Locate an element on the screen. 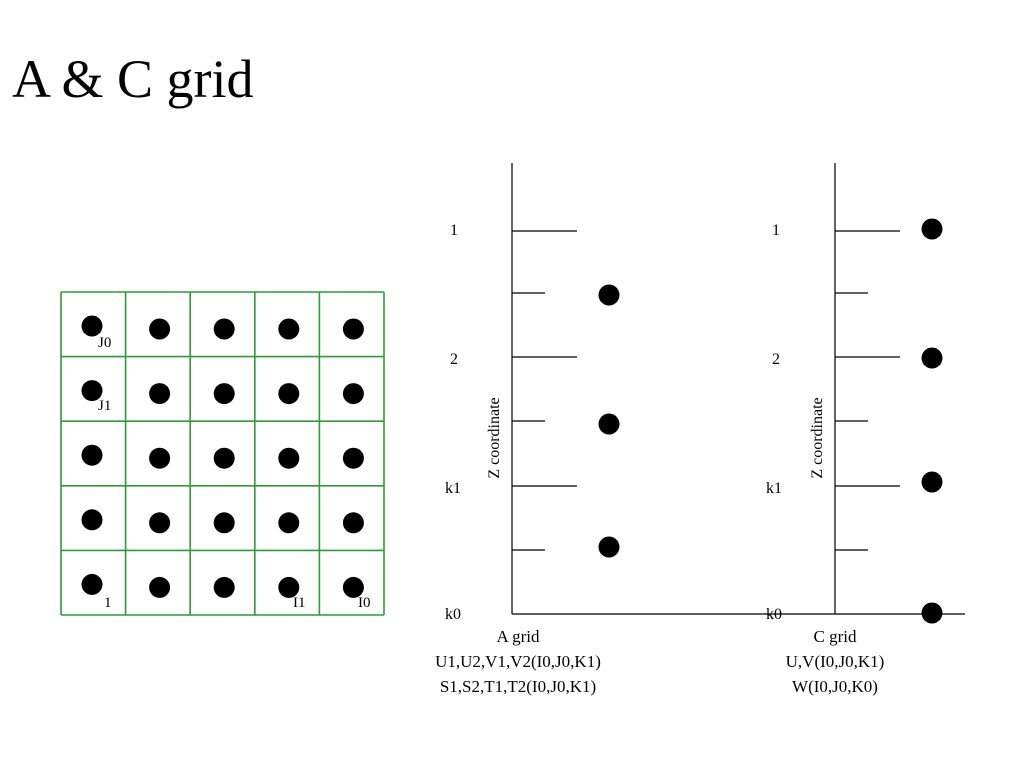 This screenshot has width=1024, height=768. c-grid-level-k1-label: k1 is located at coordinates (774, 488).